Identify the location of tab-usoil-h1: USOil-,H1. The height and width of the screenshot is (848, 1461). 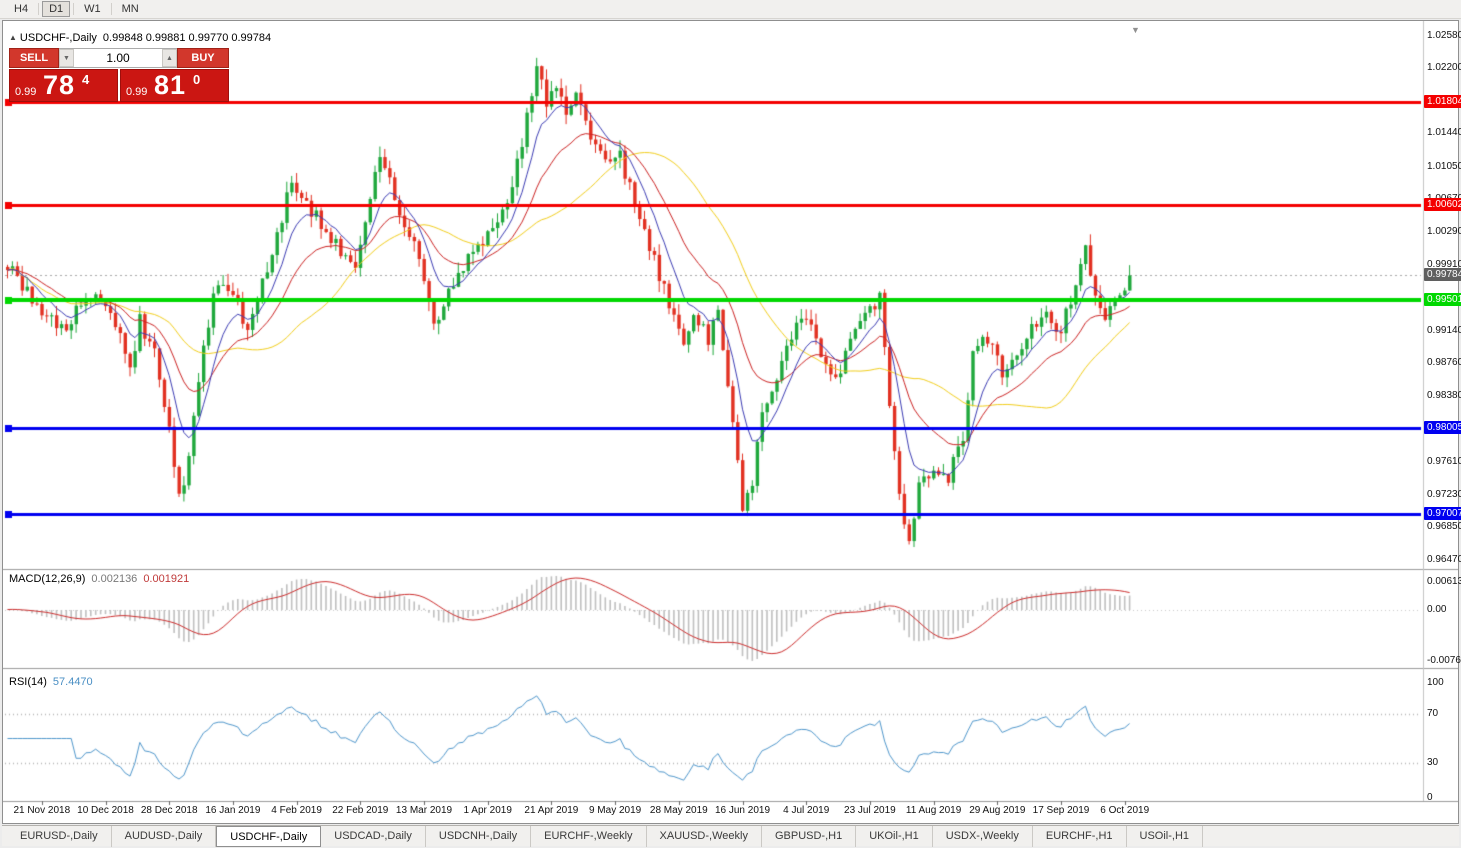
(1165, 836).